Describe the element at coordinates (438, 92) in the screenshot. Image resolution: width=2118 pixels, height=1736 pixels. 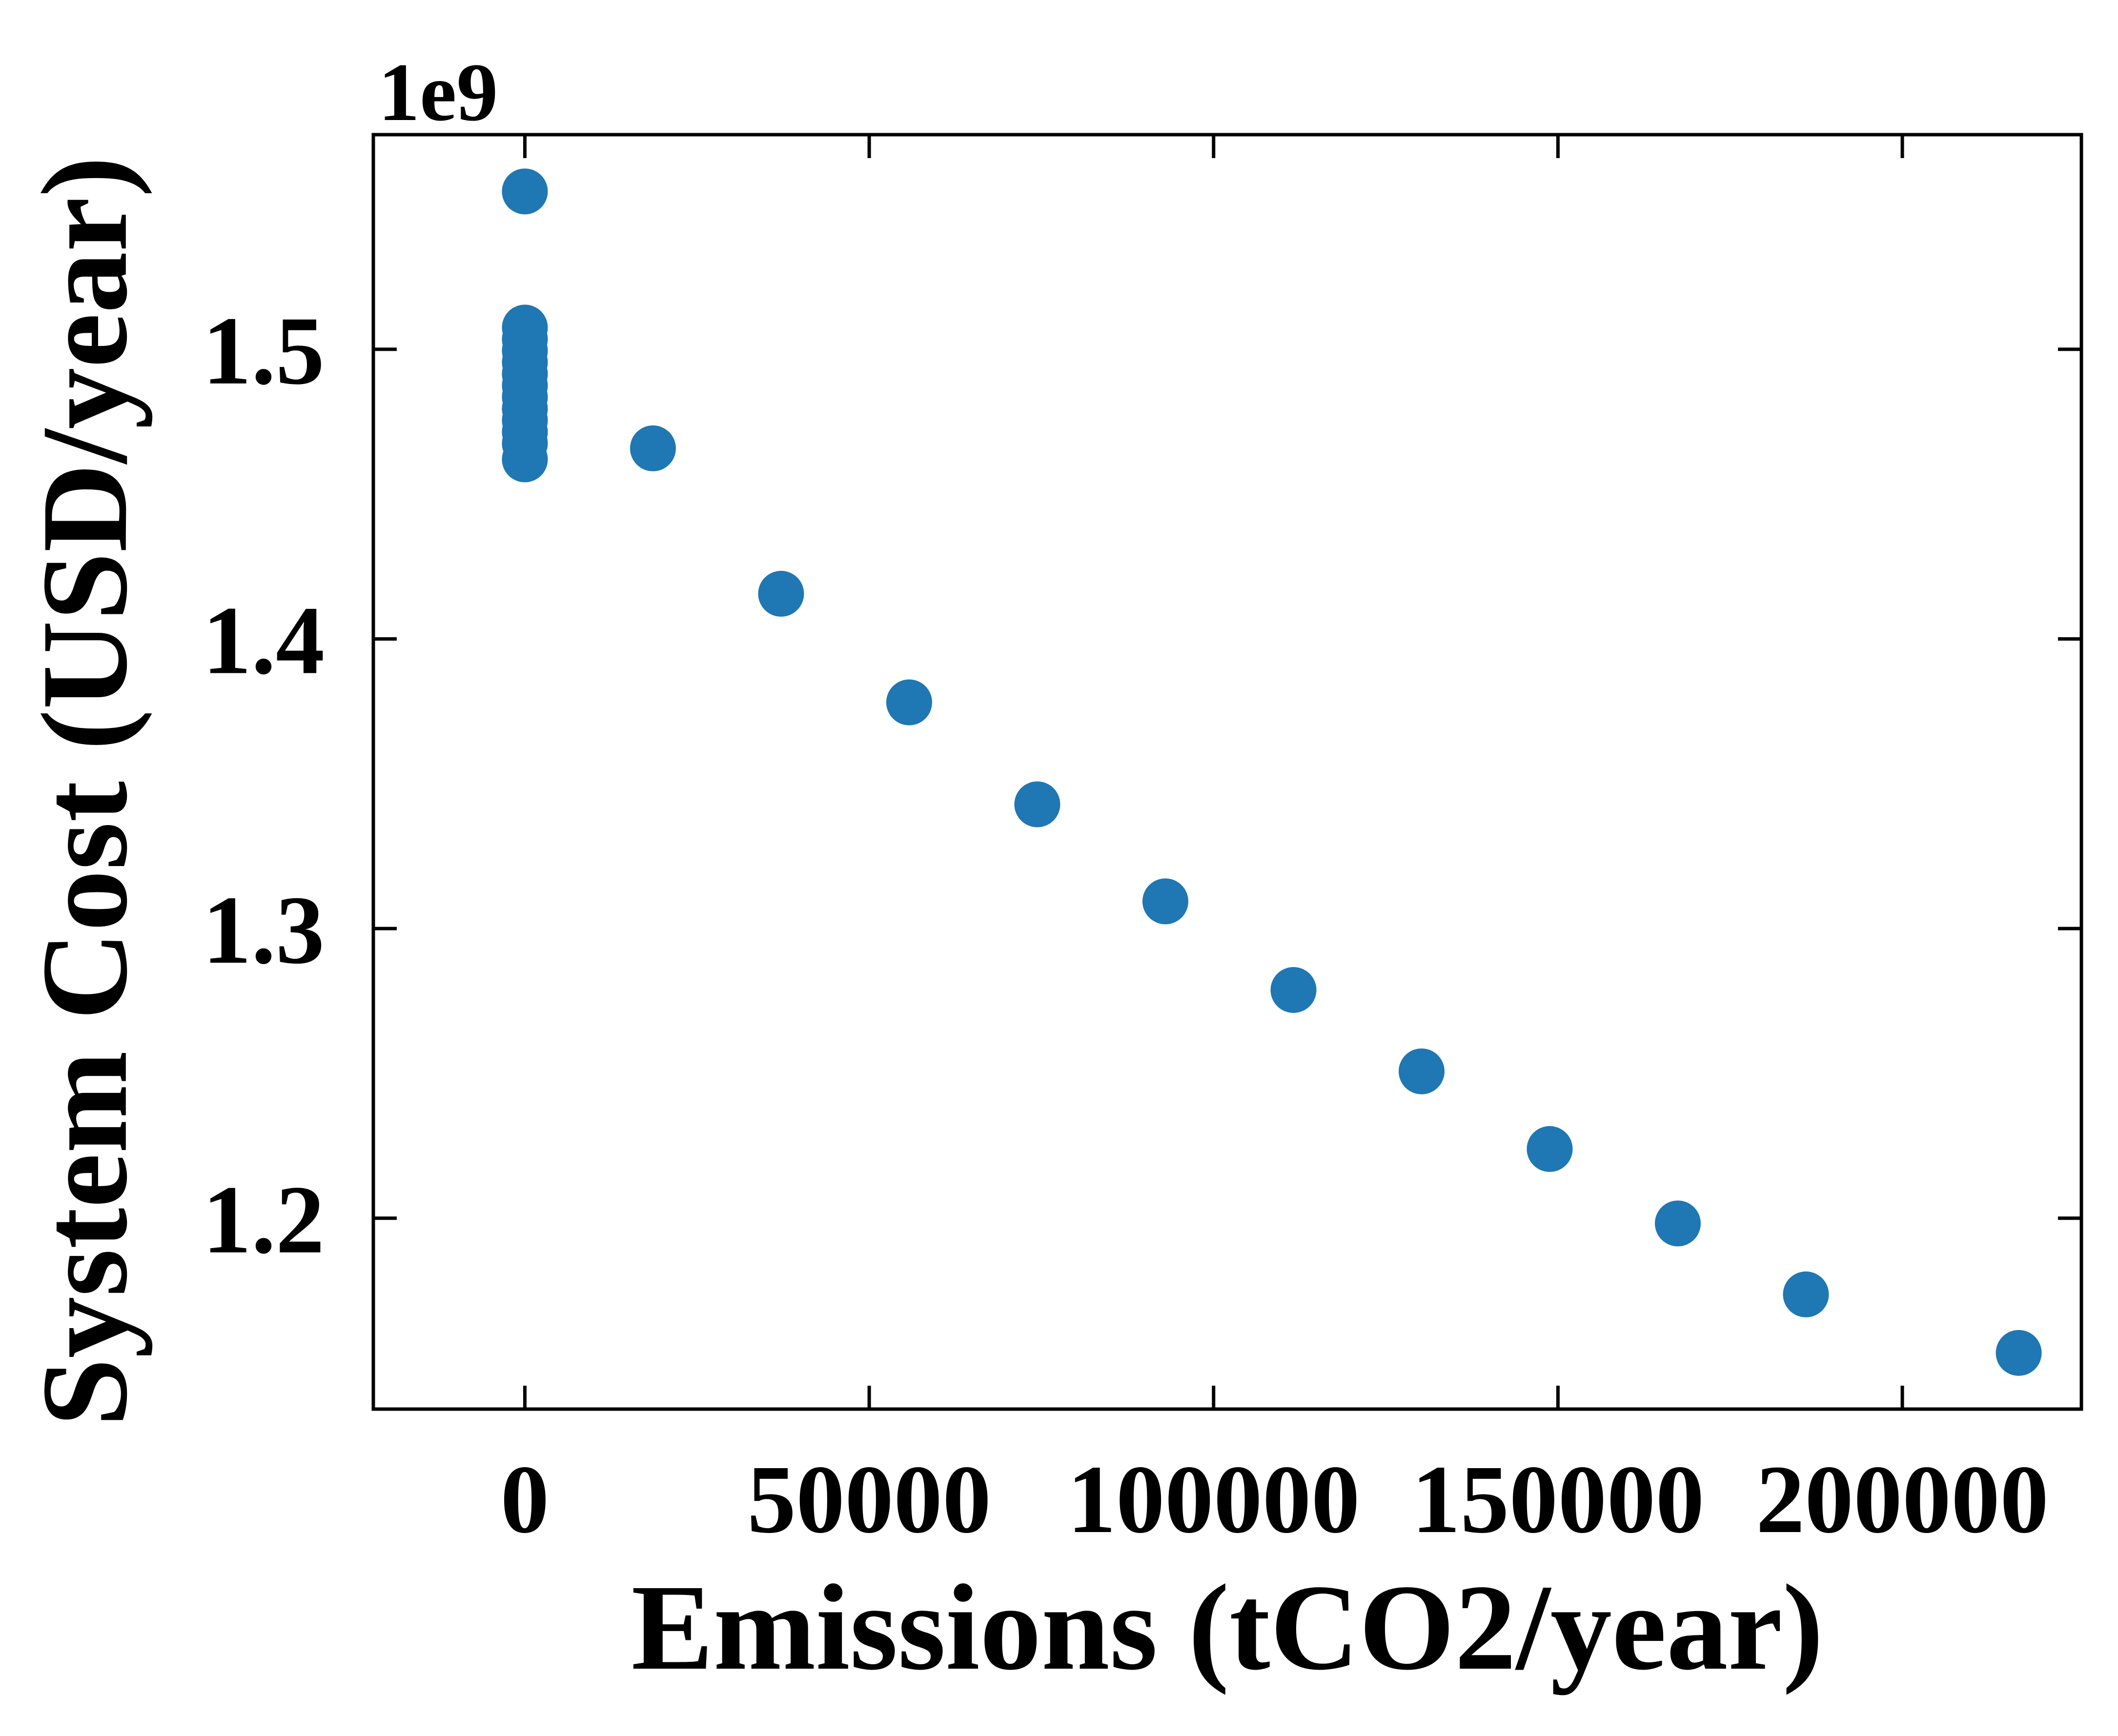
I see `y-axis-offset-label: 1e9` at that location.